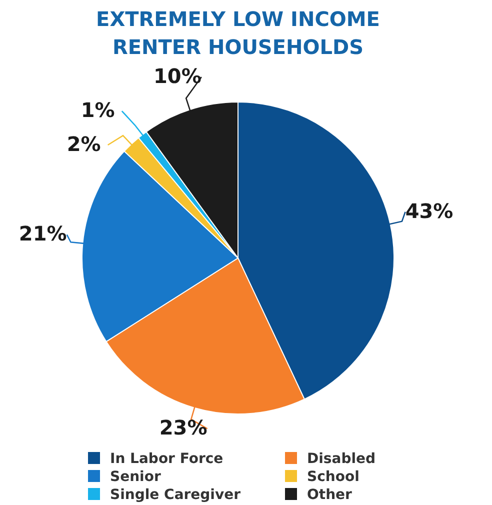 This screenshot has width=492, height=505. Describe the element at coordinates (135, 477) in the screenshot. I see `legend-label: Senior` at that location.